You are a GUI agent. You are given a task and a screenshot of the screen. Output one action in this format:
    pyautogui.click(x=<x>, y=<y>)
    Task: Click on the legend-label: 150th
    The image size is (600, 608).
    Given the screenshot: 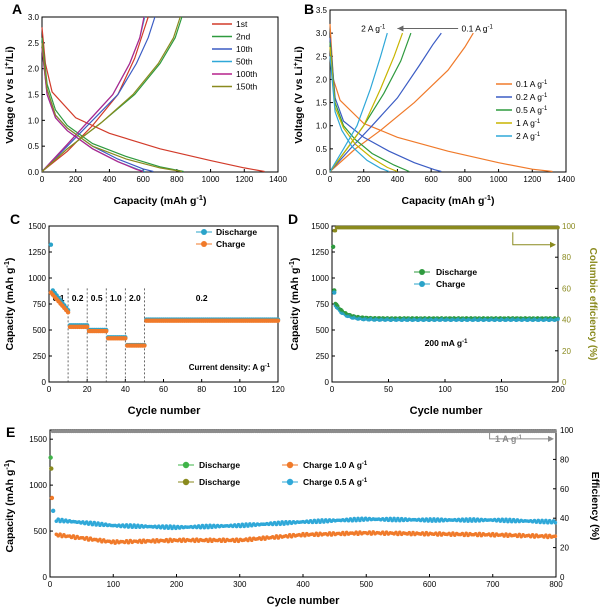 What is the action you would take?
    pyautogui.click(x=247, y=87)
    